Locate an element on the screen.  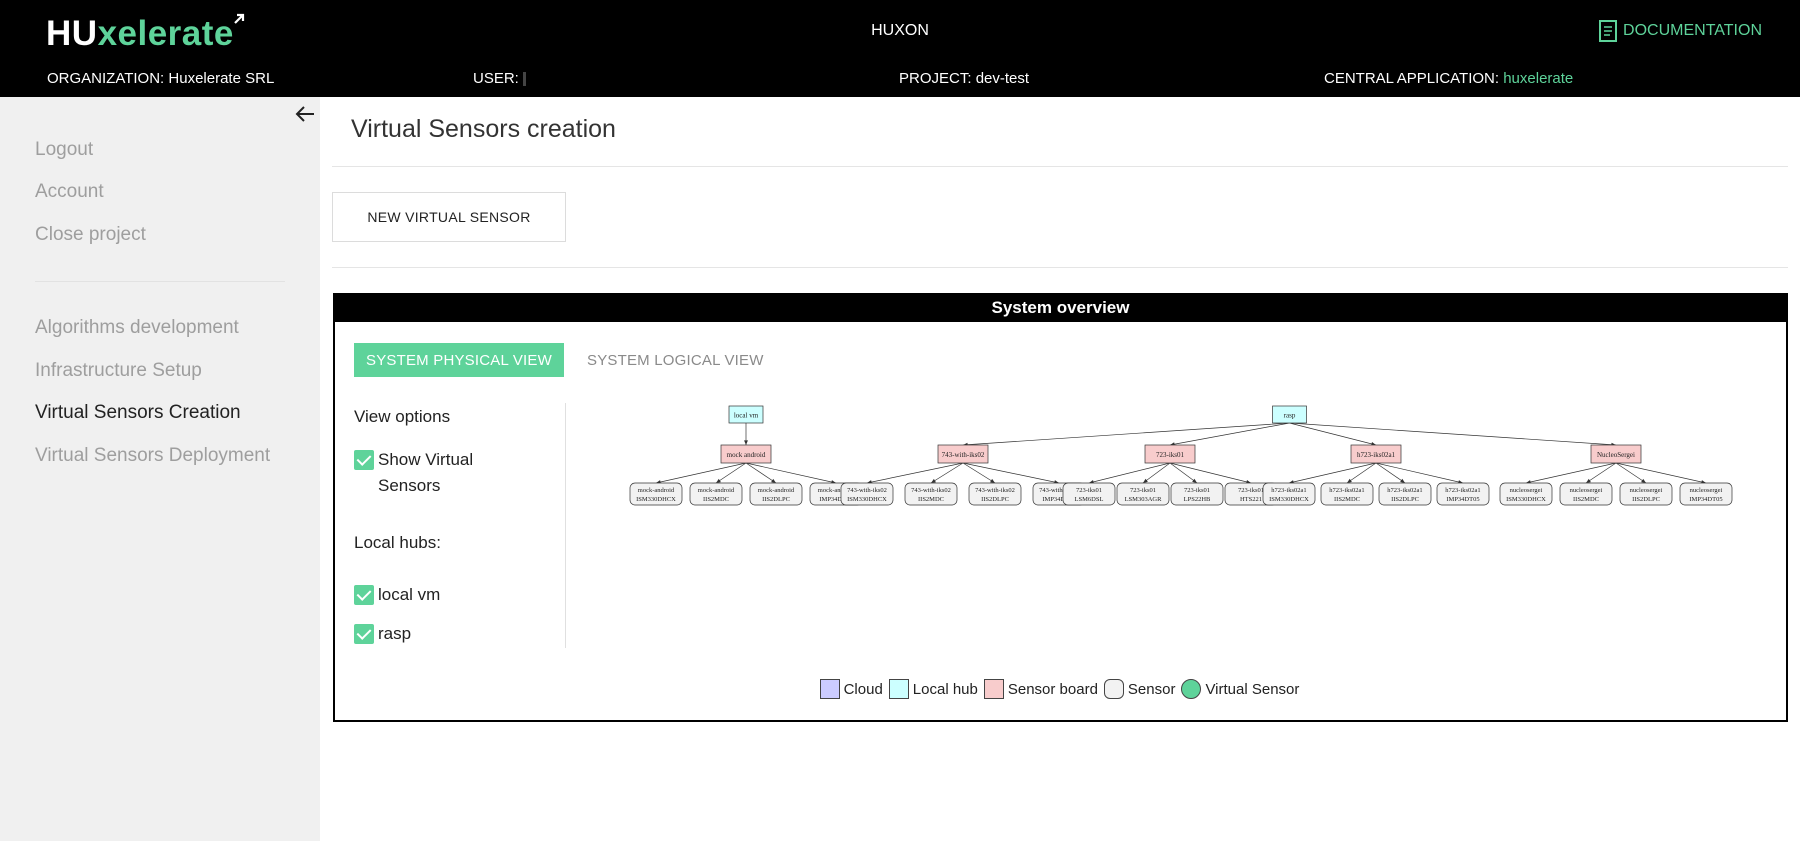
sensor-node: h723-iks02a1 IIS2DLPC is located at coordinates (1405, 494).